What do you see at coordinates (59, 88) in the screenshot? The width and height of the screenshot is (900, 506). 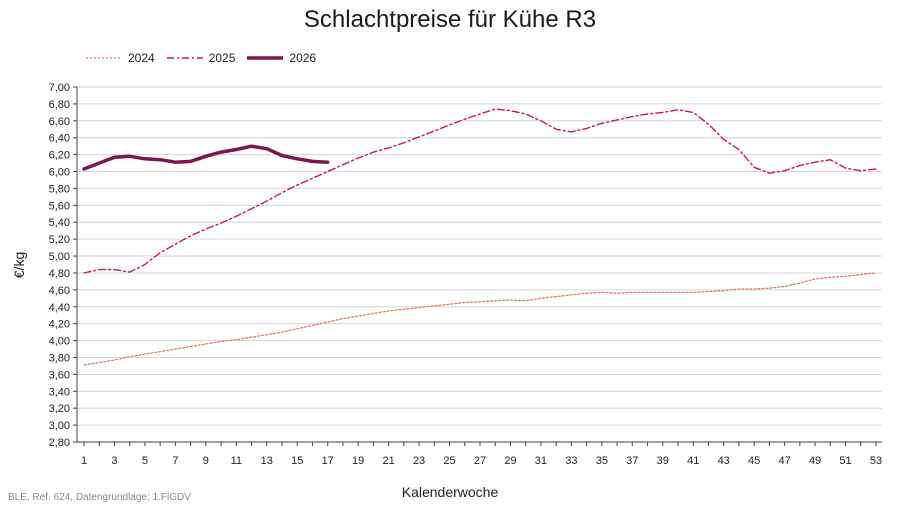 I see `y-tick-label: 7,00` at bounding box center [59, 88].